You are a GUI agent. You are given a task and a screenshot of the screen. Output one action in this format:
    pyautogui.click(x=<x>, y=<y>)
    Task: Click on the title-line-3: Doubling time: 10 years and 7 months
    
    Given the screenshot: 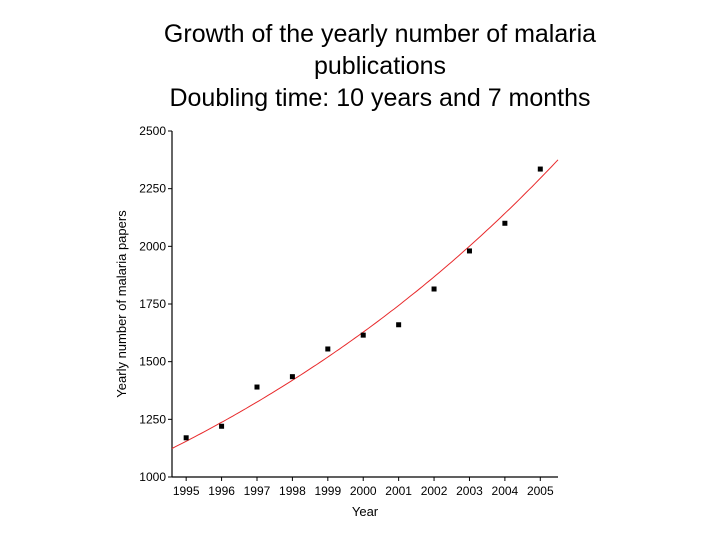 What is the action you would take?
    pyautogui.click(x=380, y=98)
    